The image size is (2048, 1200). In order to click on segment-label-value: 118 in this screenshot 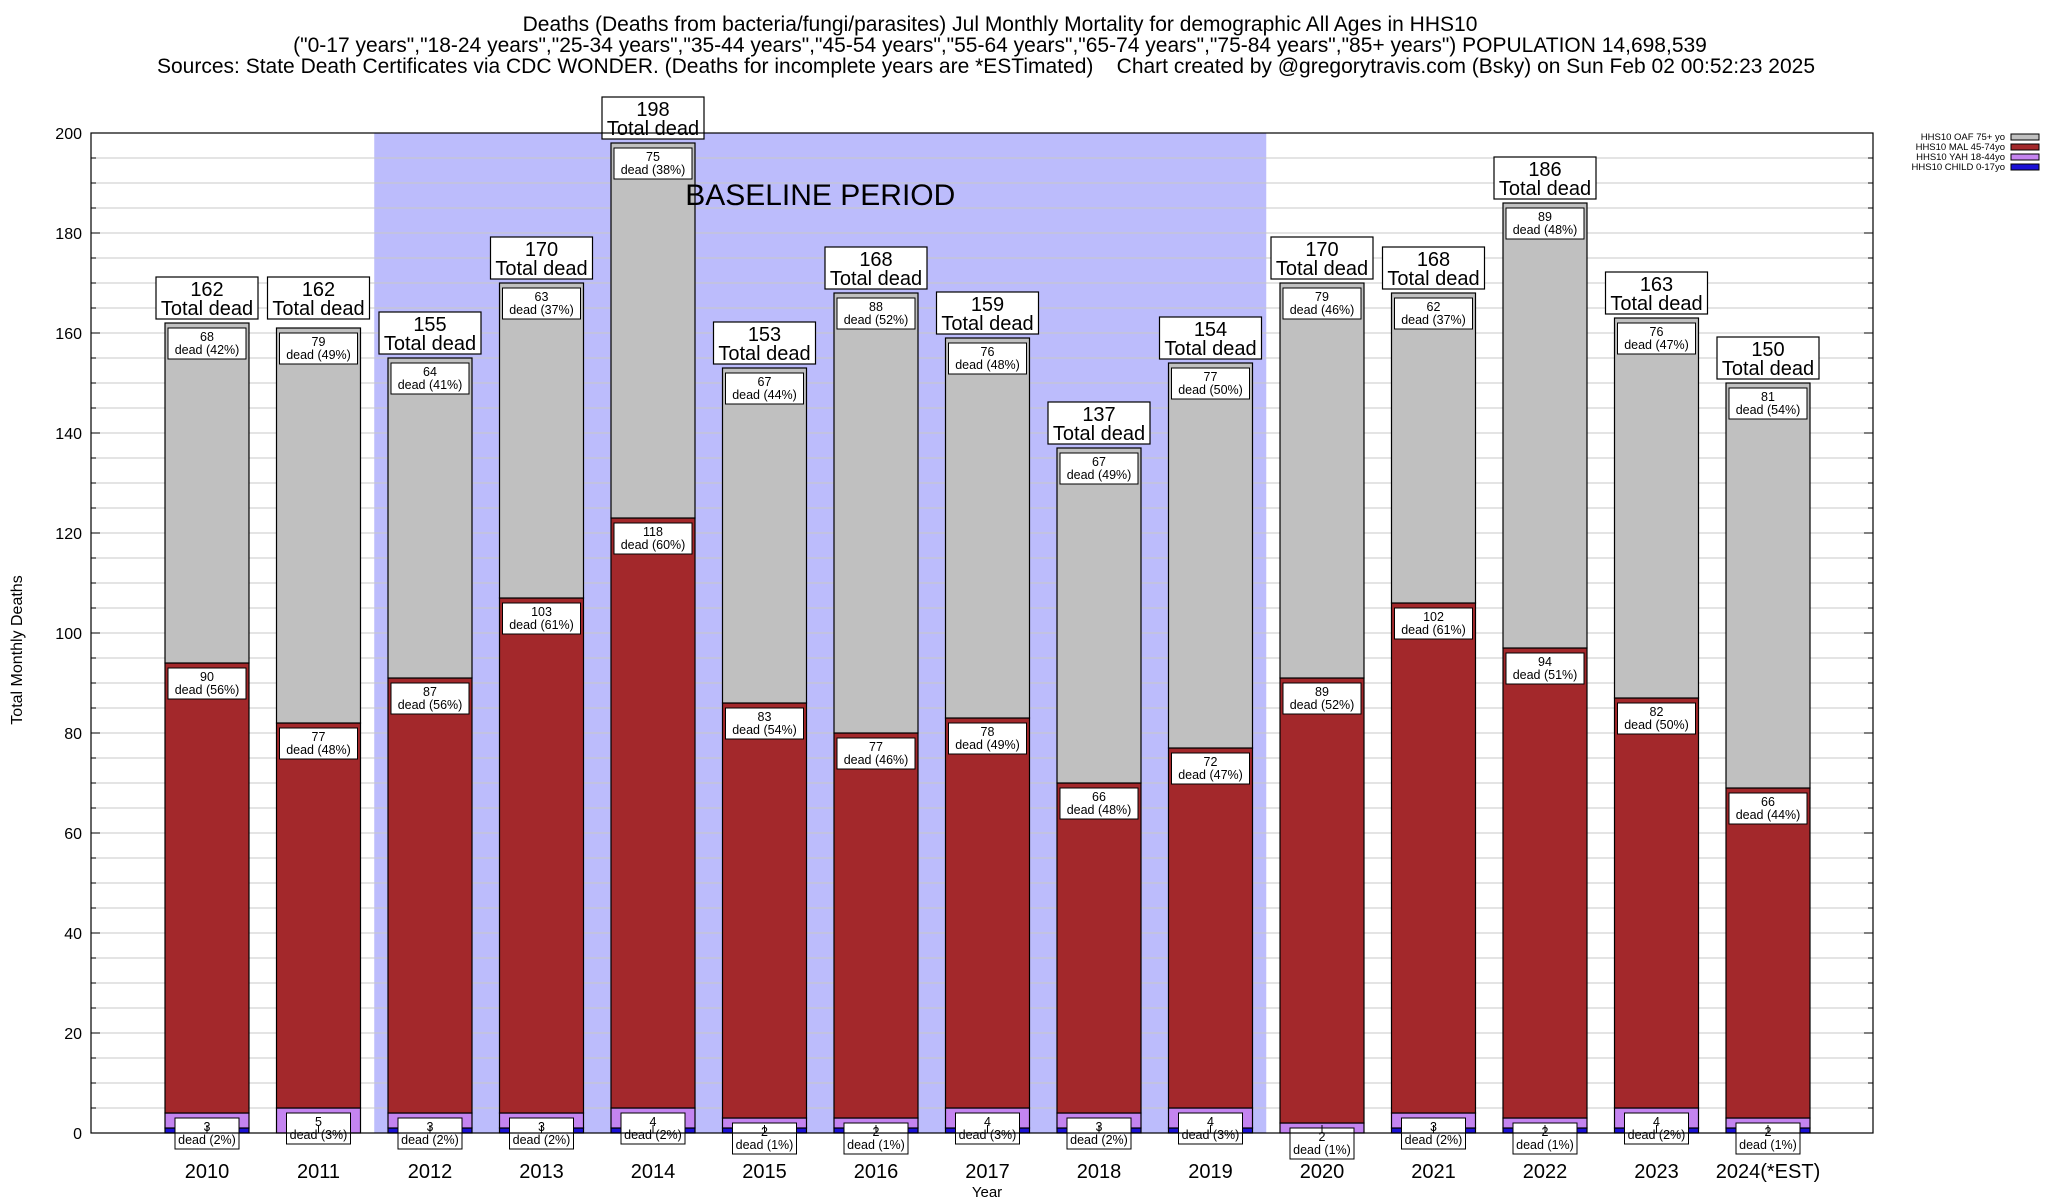, I will do `click(653, 532)`.